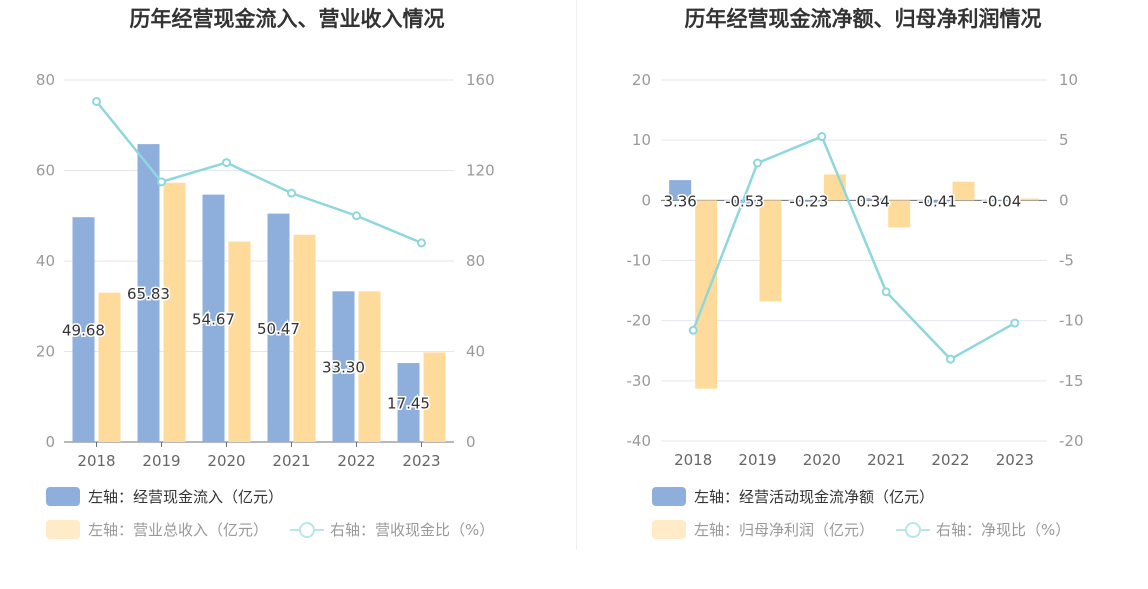  Describe the element at coordinates (287, 19) in the screenshot. I see `chart-title: 历年经营现金流入、营业收入情况` at that location.